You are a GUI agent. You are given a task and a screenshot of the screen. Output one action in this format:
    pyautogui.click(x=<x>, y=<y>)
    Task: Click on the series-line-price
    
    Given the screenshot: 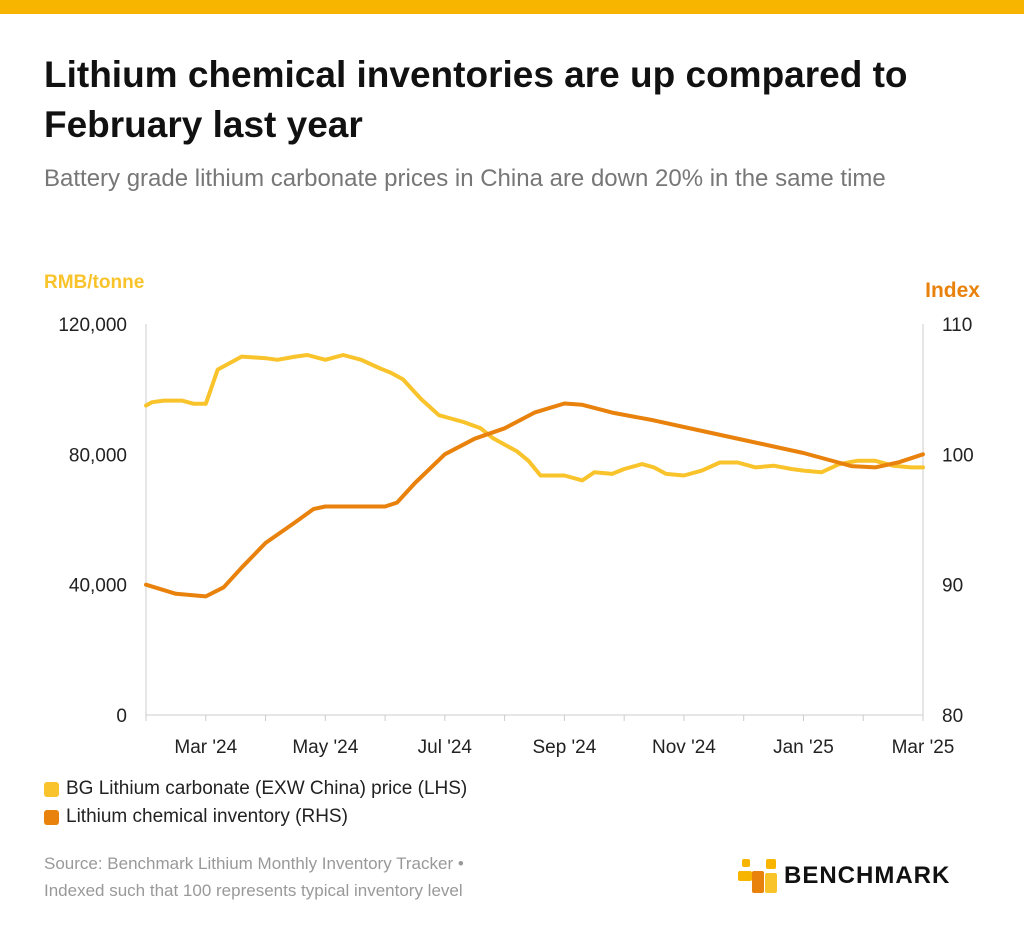 What is the action you would take?
    pyautogui.click(x=534, y=418)
    